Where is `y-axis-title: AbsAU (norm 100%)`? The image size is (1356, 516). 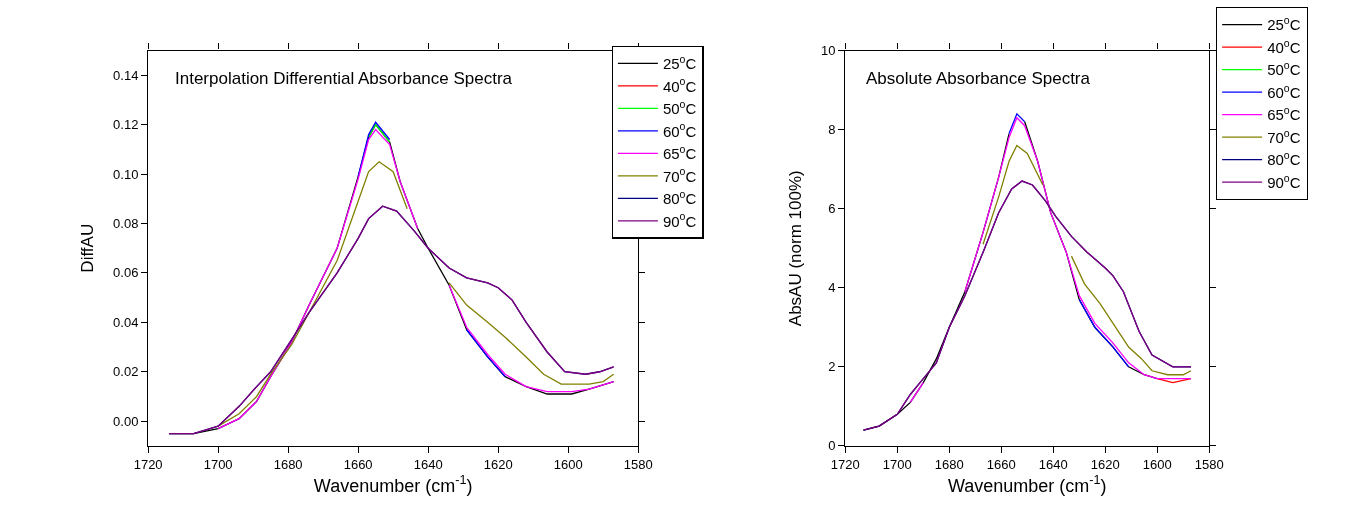 y-axis-title: AbsAU (norm 100%) is located at coordinates (795, 248).